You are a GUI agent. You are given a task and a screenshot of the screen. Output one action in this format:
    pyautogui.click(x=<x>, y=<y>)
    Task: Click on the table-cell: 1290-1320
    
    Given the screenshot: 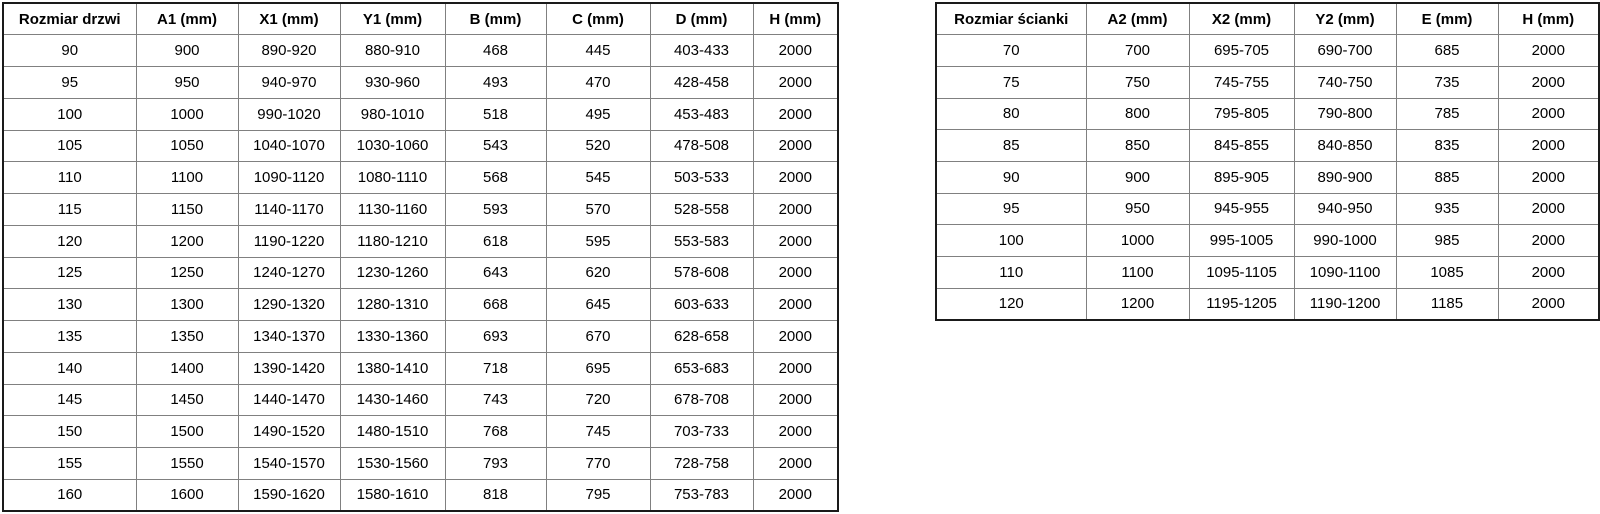 What is the action you would take?
    pyautogui.click(x=289, y=304)
    